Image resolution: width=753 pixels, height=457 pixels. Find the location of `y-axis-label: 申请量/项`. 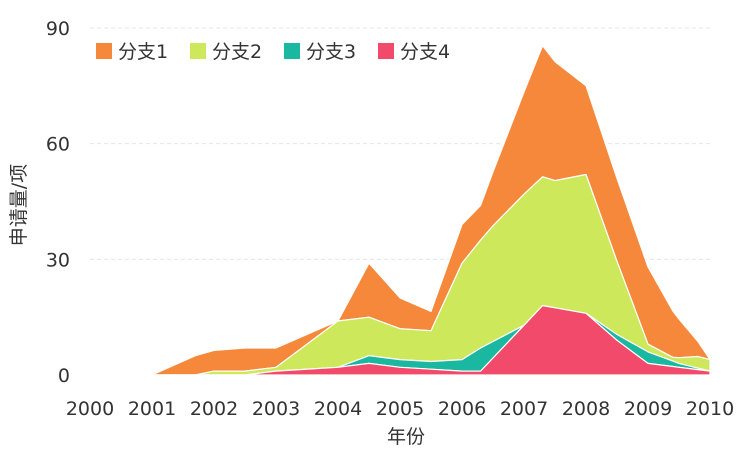

y-axis-label: 申请量/项 is located at coordinates (19, 205).